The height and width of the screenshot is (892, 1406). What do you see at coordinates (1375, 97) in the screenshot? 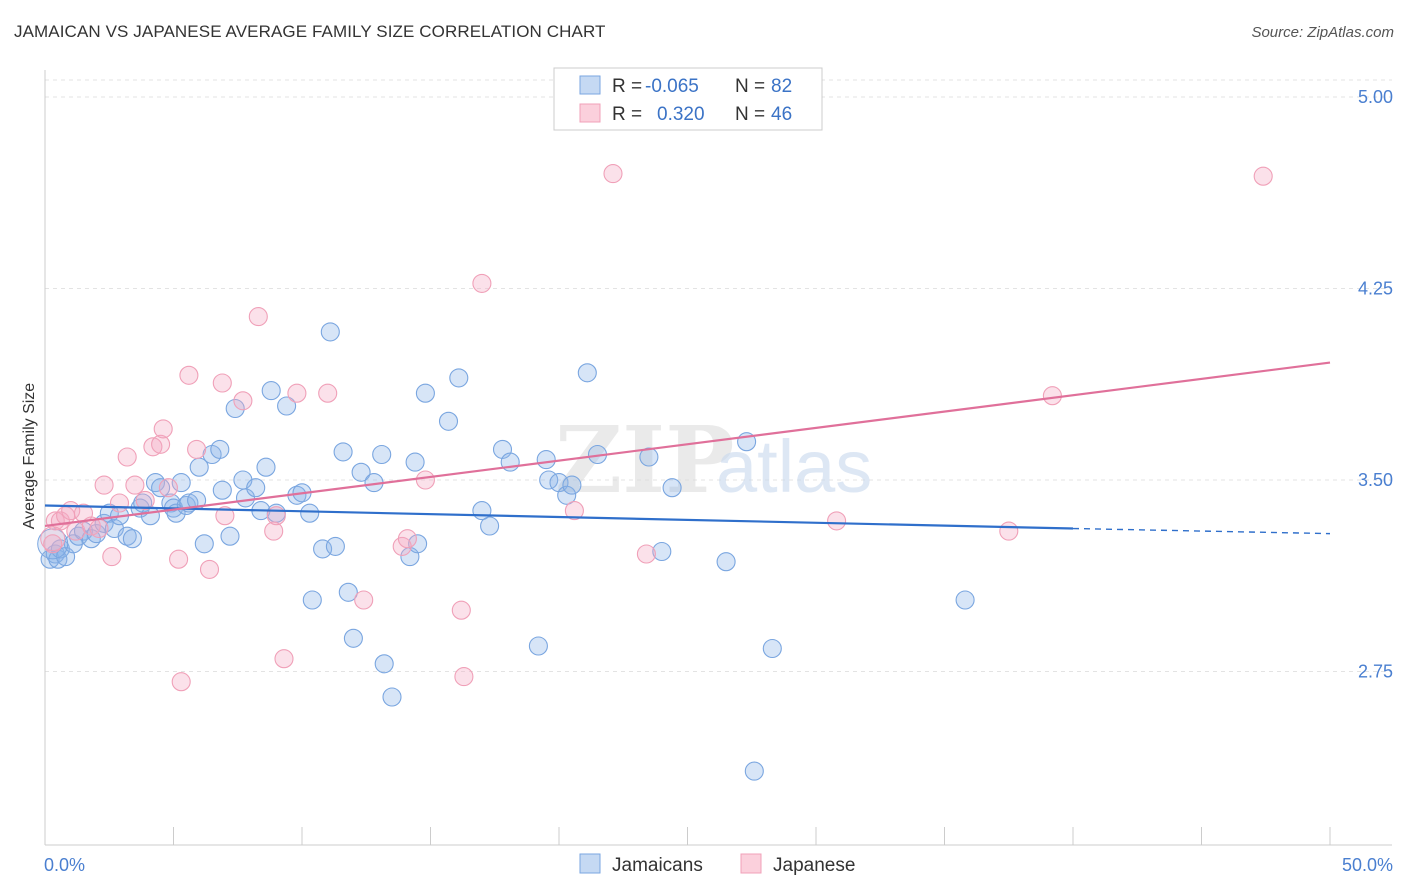
I see `y-tick-label: 5.00` at bounding box center [1375, 97].